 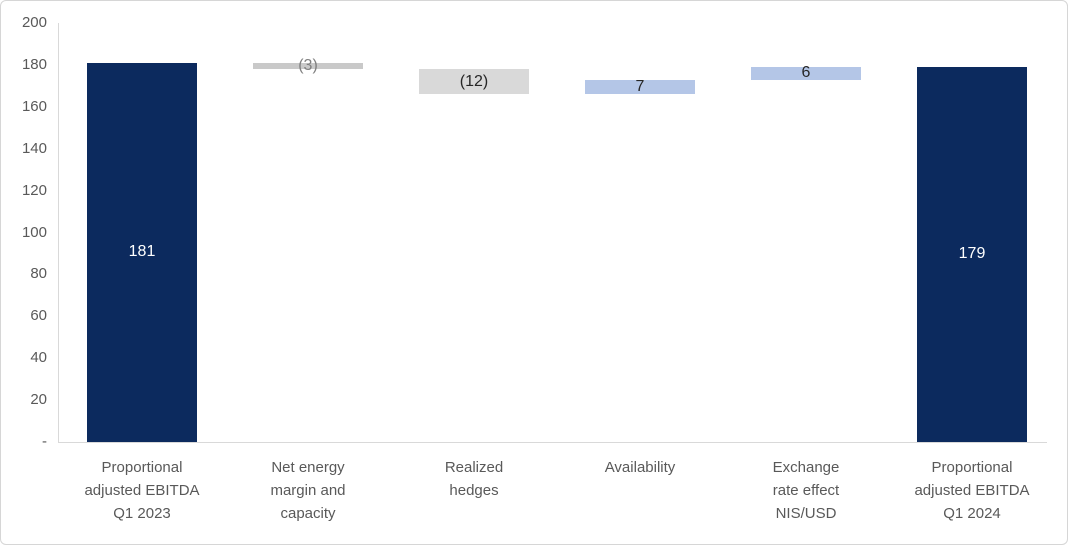 What do you see at coordinates (308, 467) in the screenshot?
I see `x-axis-category-label-line: Net energy` at bounding box center [308, 467].